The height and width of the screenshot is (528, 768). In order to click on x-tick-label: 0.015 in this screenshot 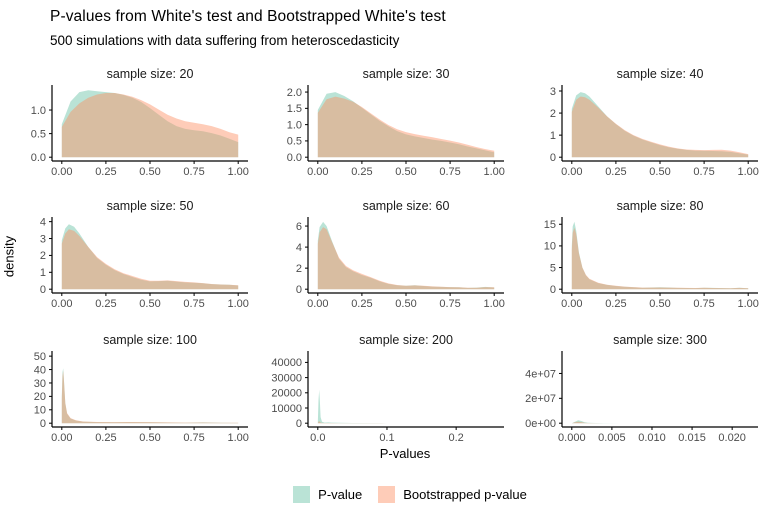, I will do `click(692, 438)`.